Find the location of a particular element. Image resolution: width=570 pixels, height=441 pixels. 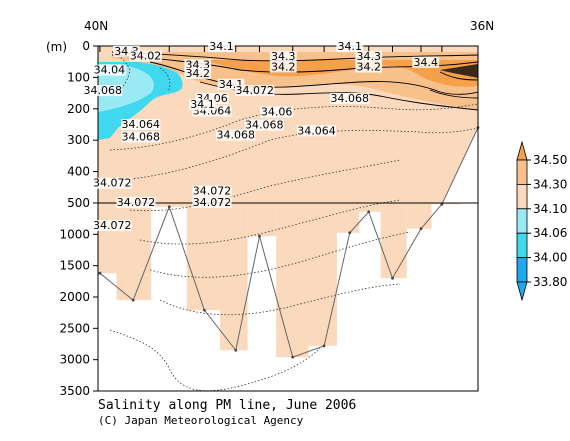

contour-label: 34.4 is located at coordinates (426, 62).